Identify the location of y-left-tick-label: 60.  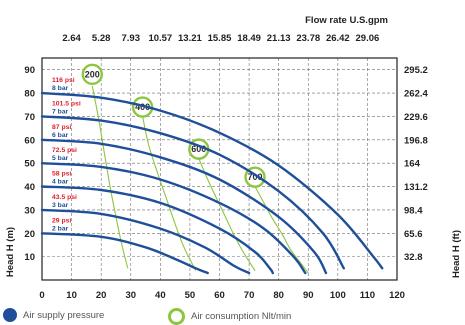
(29, 140).